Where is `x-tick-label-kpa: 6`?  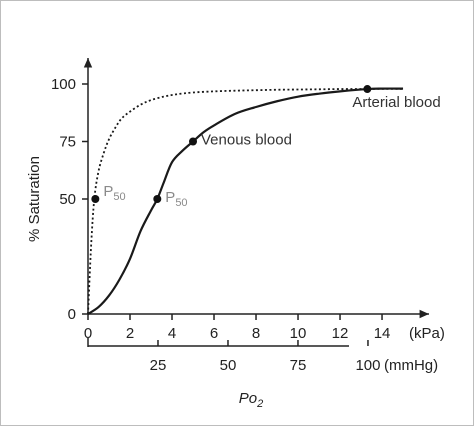 x-tick-label-kpa: 6 is located at coordinates (214, 333).